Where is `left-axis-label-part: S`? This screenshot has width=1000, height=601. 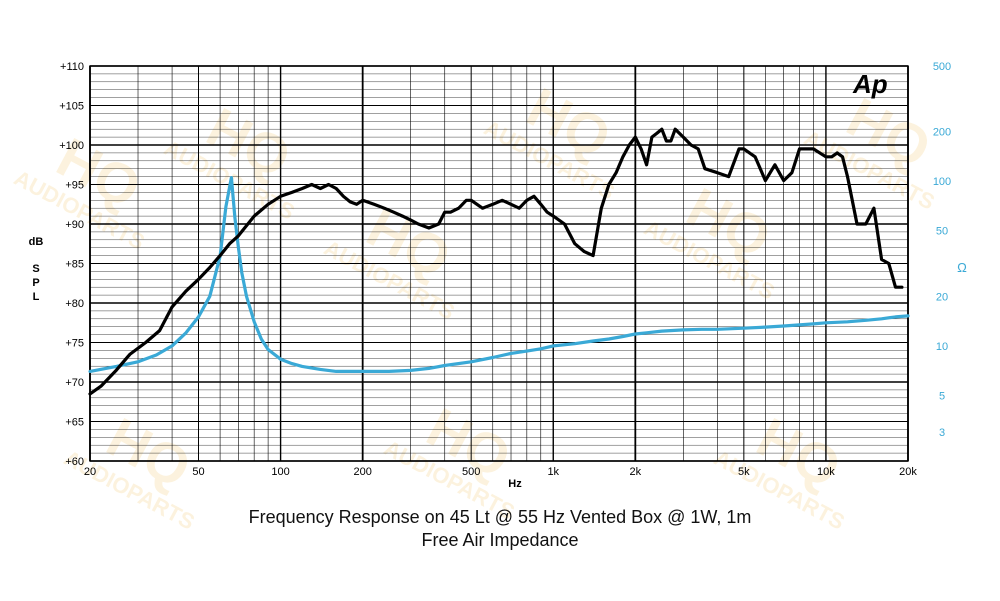
left-axis-label-part: S is located at coordinates (35, 269).